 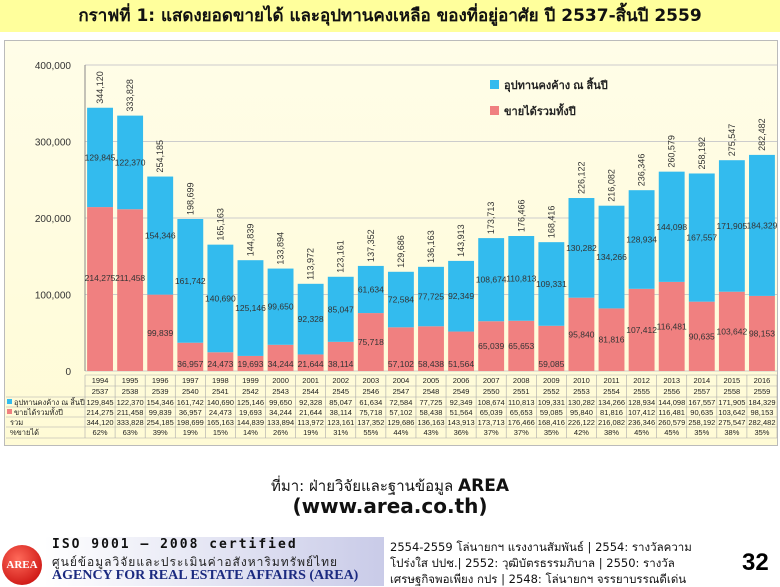 I want to click on x-tick-label-be: 2540, so click(x=190, y=391).